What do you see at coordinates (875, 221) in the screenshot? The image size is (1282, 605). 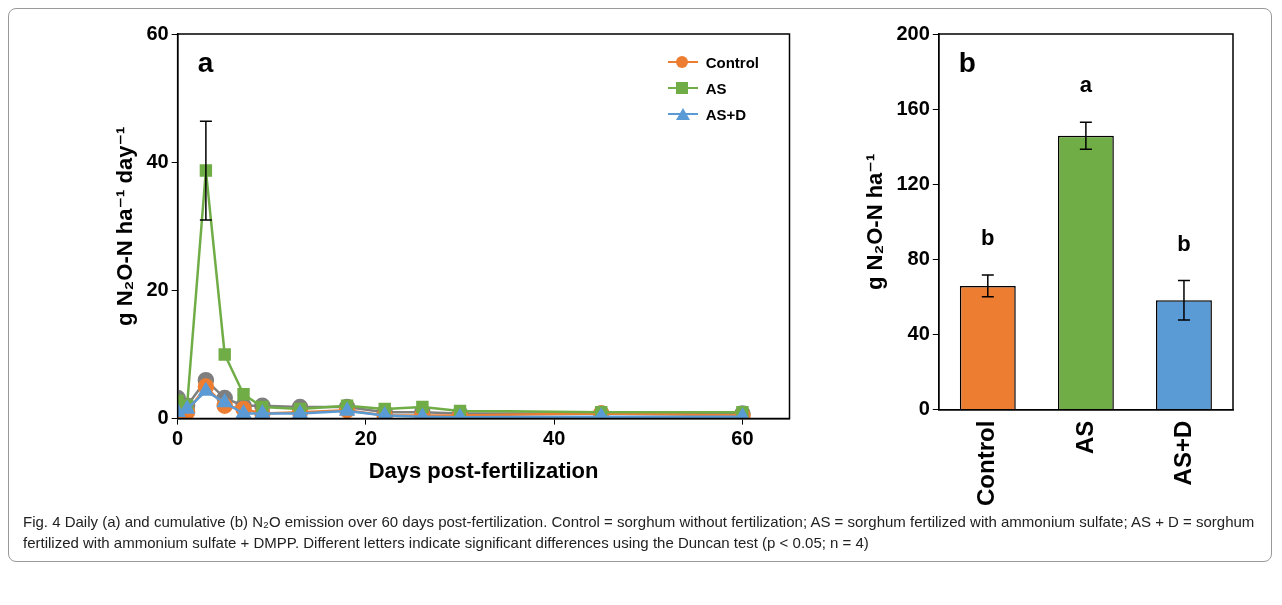 I see `y-axis-title: g N₂O-N ha⁻¹` at bounding box center [875, 221].